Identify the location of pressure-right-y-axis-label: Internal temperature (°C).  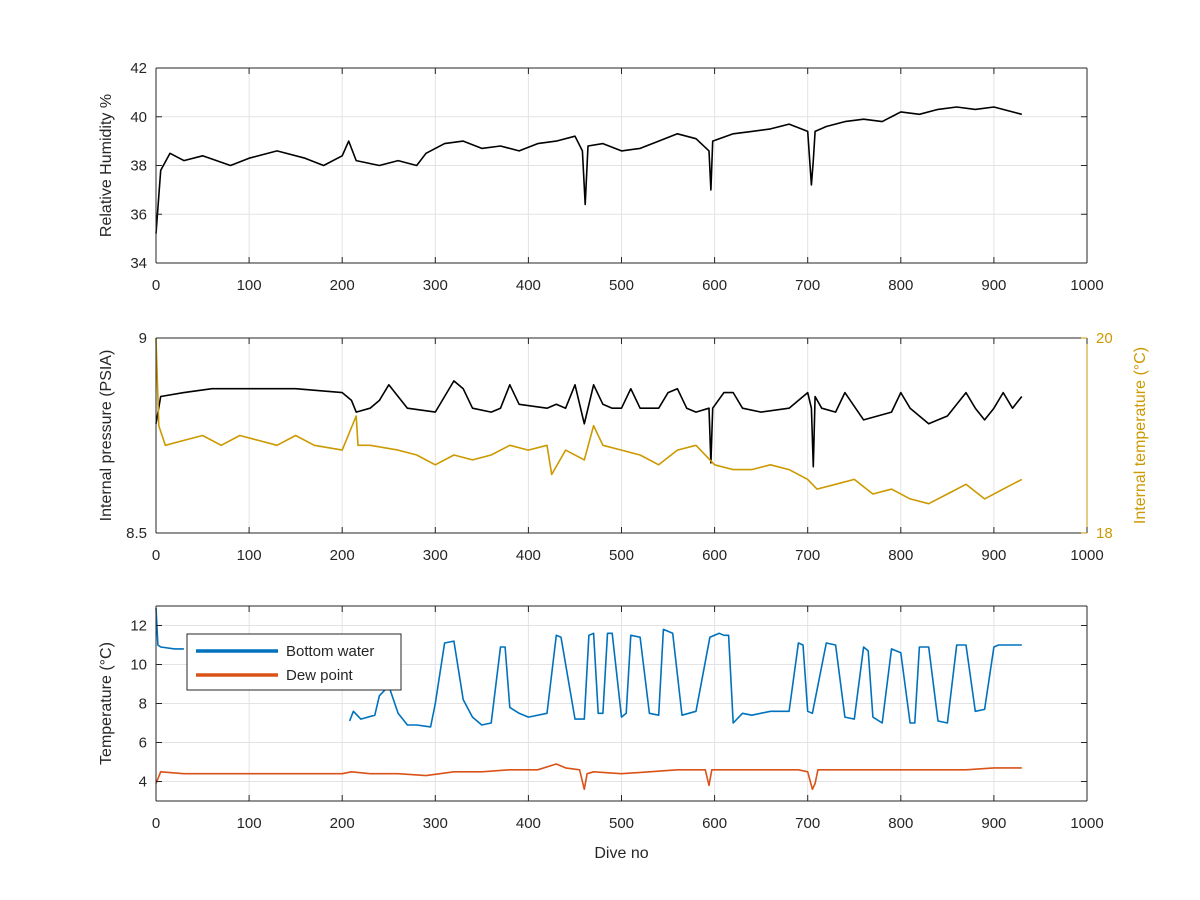
(1140, 435).